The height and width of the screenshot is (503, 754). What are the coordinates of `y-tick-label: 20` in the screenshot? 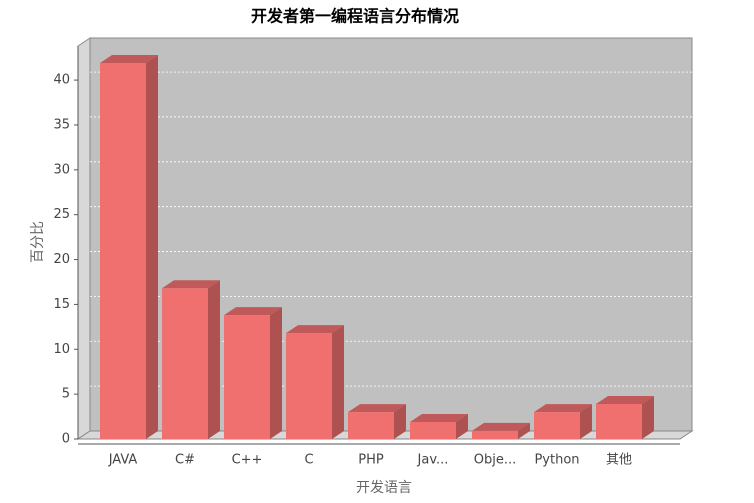 It's located at (61, 259).